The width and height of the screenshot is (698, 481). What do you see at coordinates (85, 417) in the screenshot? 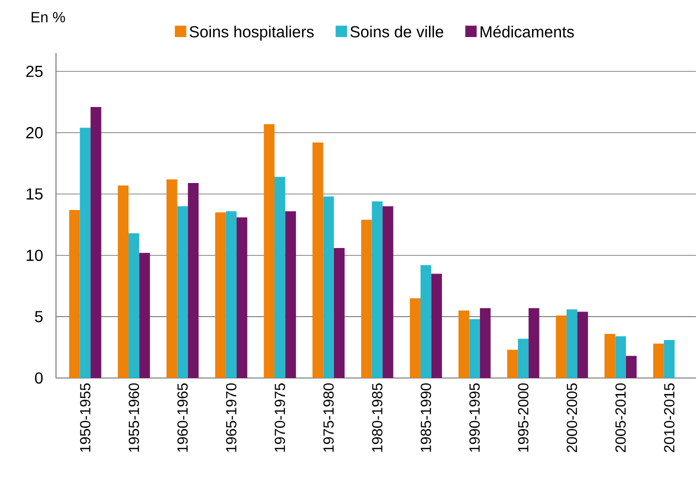
I see `x-tick-label: 1950-1955` at bounding box center [85, 417].